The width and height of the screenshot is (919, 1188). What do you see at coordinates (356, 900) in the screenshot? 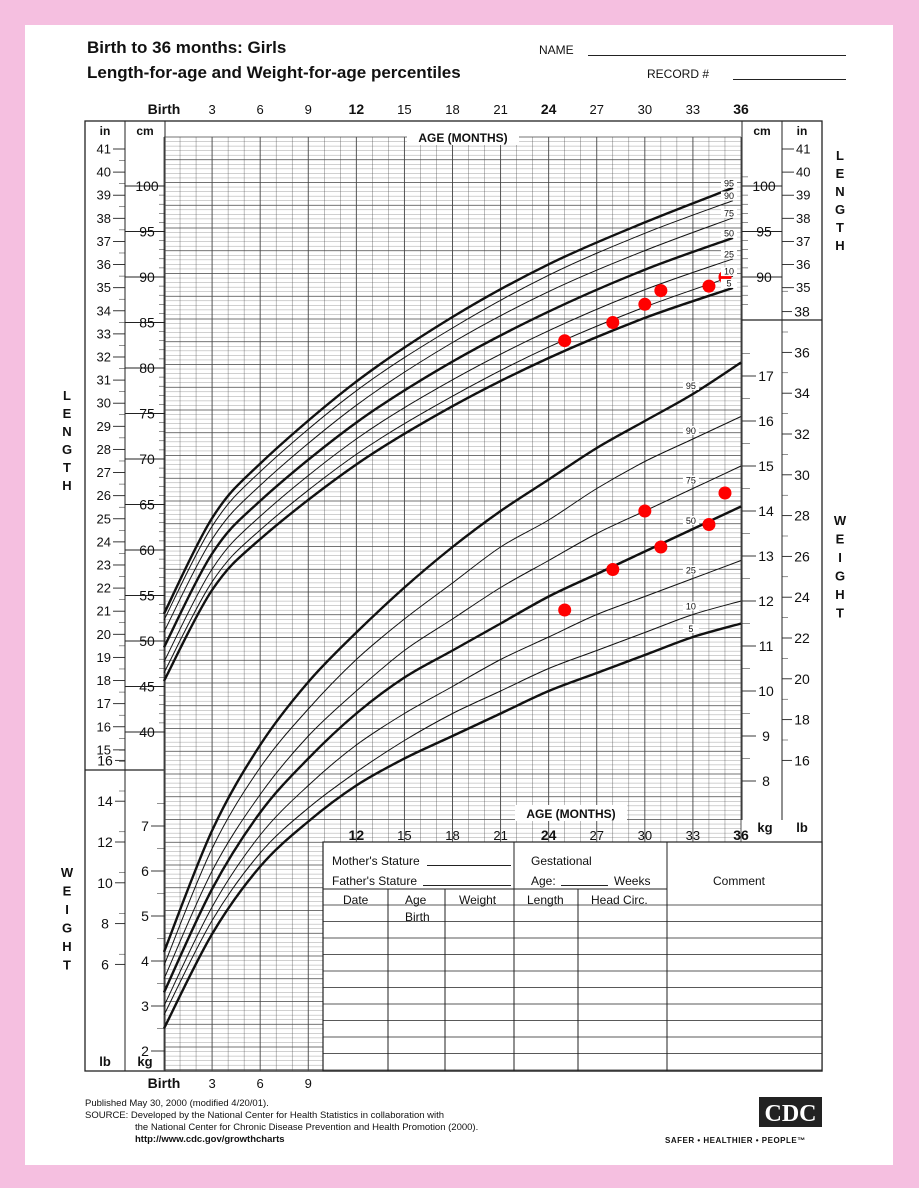
I see `col-date-header: Date` at bounding box center [356, 900].